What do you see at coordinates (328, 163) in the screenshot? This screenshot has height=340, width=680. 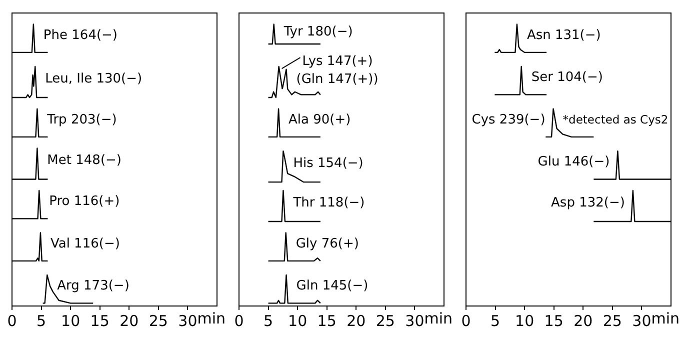 I see `series-label: His 154(−)` at bounding box center [328, 163].